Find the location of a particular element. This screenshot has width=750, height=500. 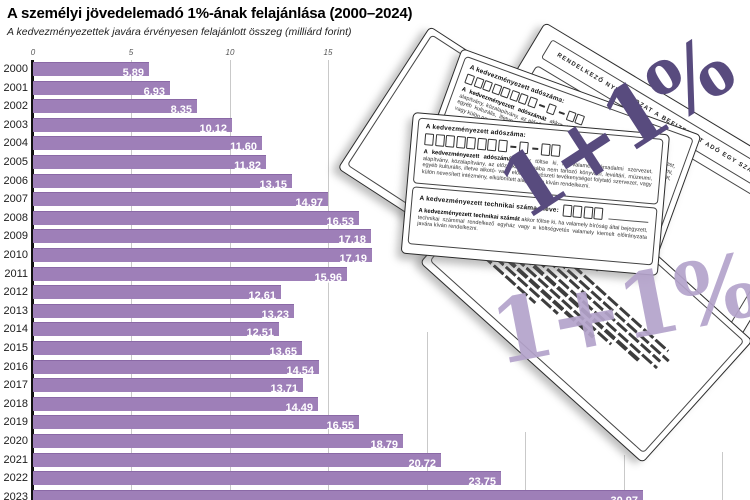

chart-row: 2023 30,97 is located at coordinates (375, 494).